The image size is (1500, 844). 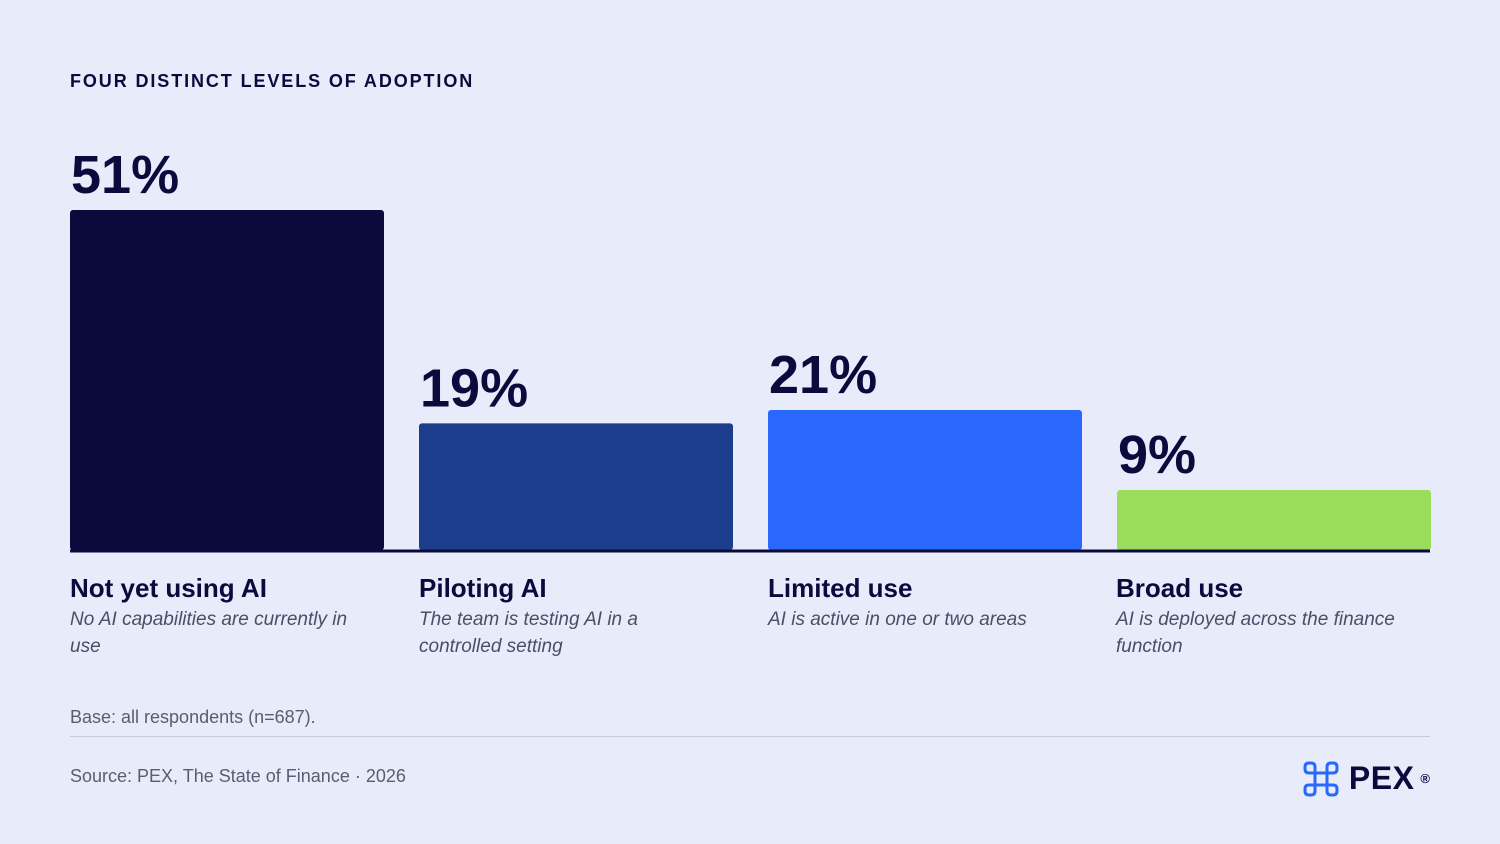 What do you see at coordinates (1321, 778) in the screenshot?
I see `command-key-icon` at bounding box center [1321, 778].